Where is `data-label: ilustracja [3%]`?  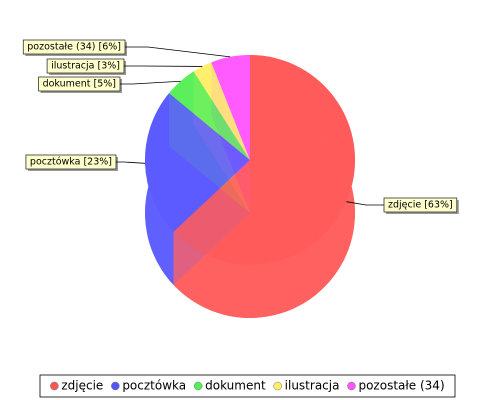
data-label: ilustracja [3%] is located at coordinates (86, 66).